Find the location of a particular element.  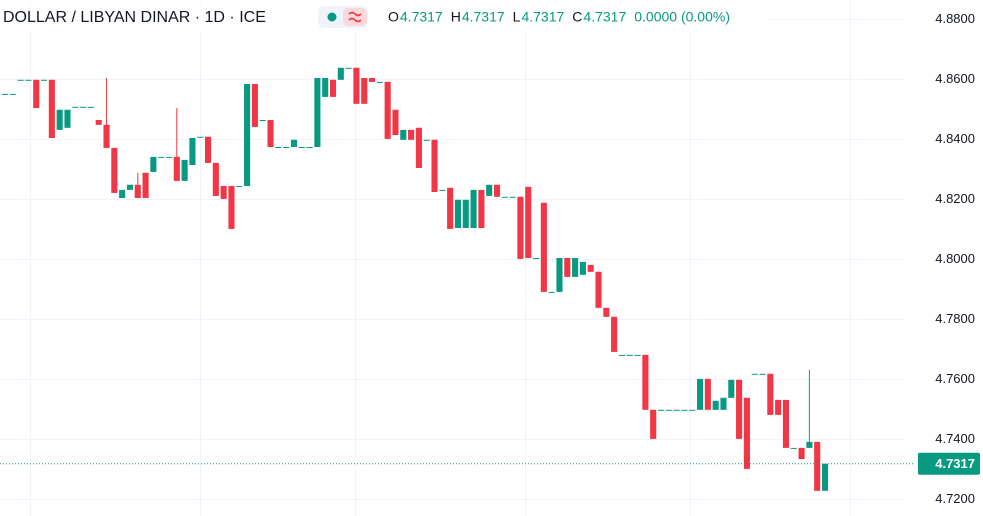

last-price-label: 4.7317 is located at coordinates (955, 463).